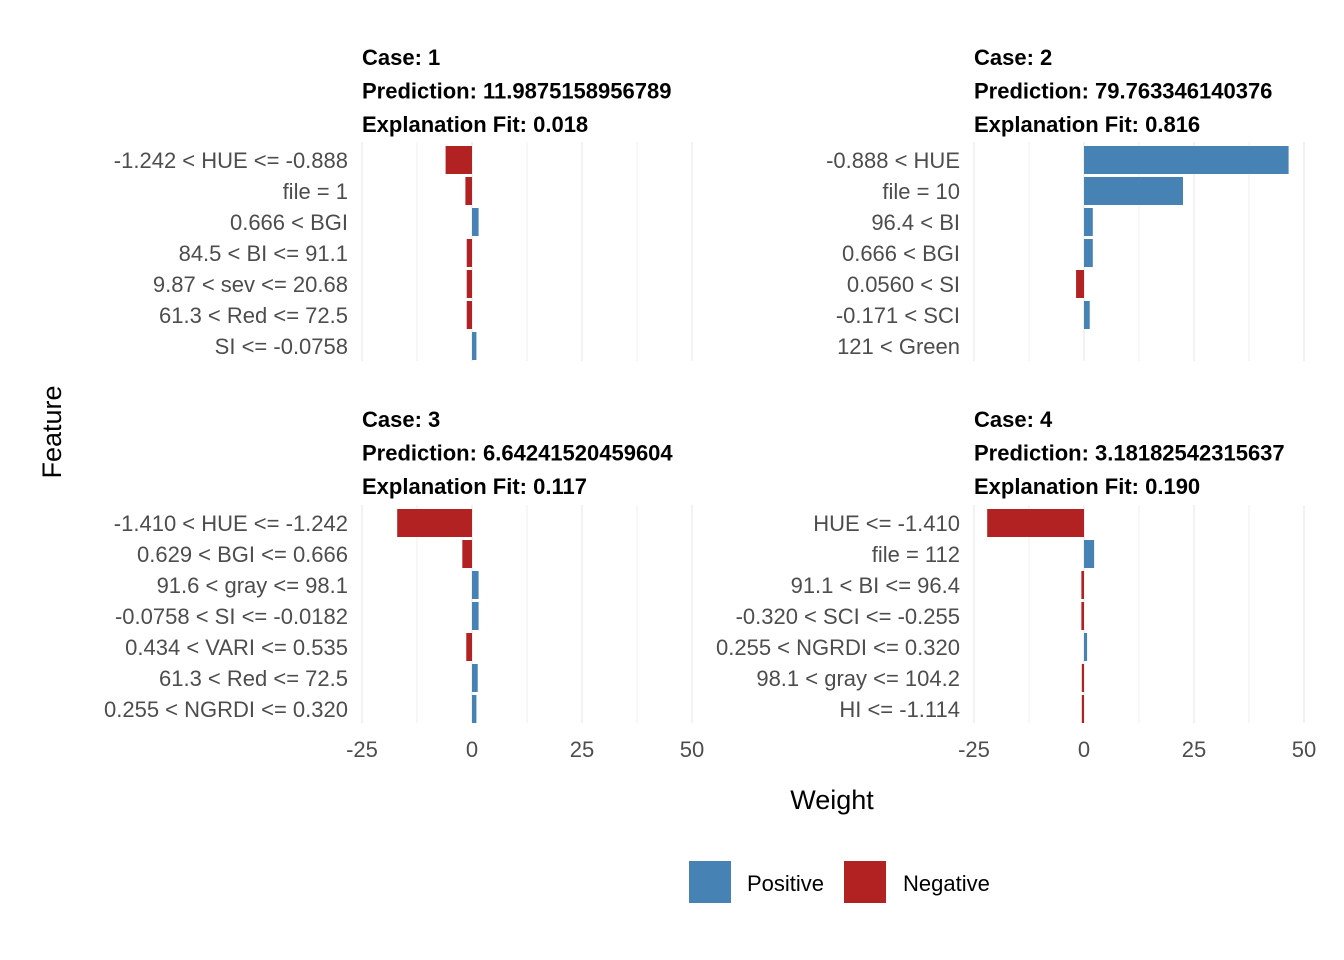  Describe the element at coordinates (263, 253) in the screenshot. I see `feature-label: 84.5 < BI <= 91.1` at that location.